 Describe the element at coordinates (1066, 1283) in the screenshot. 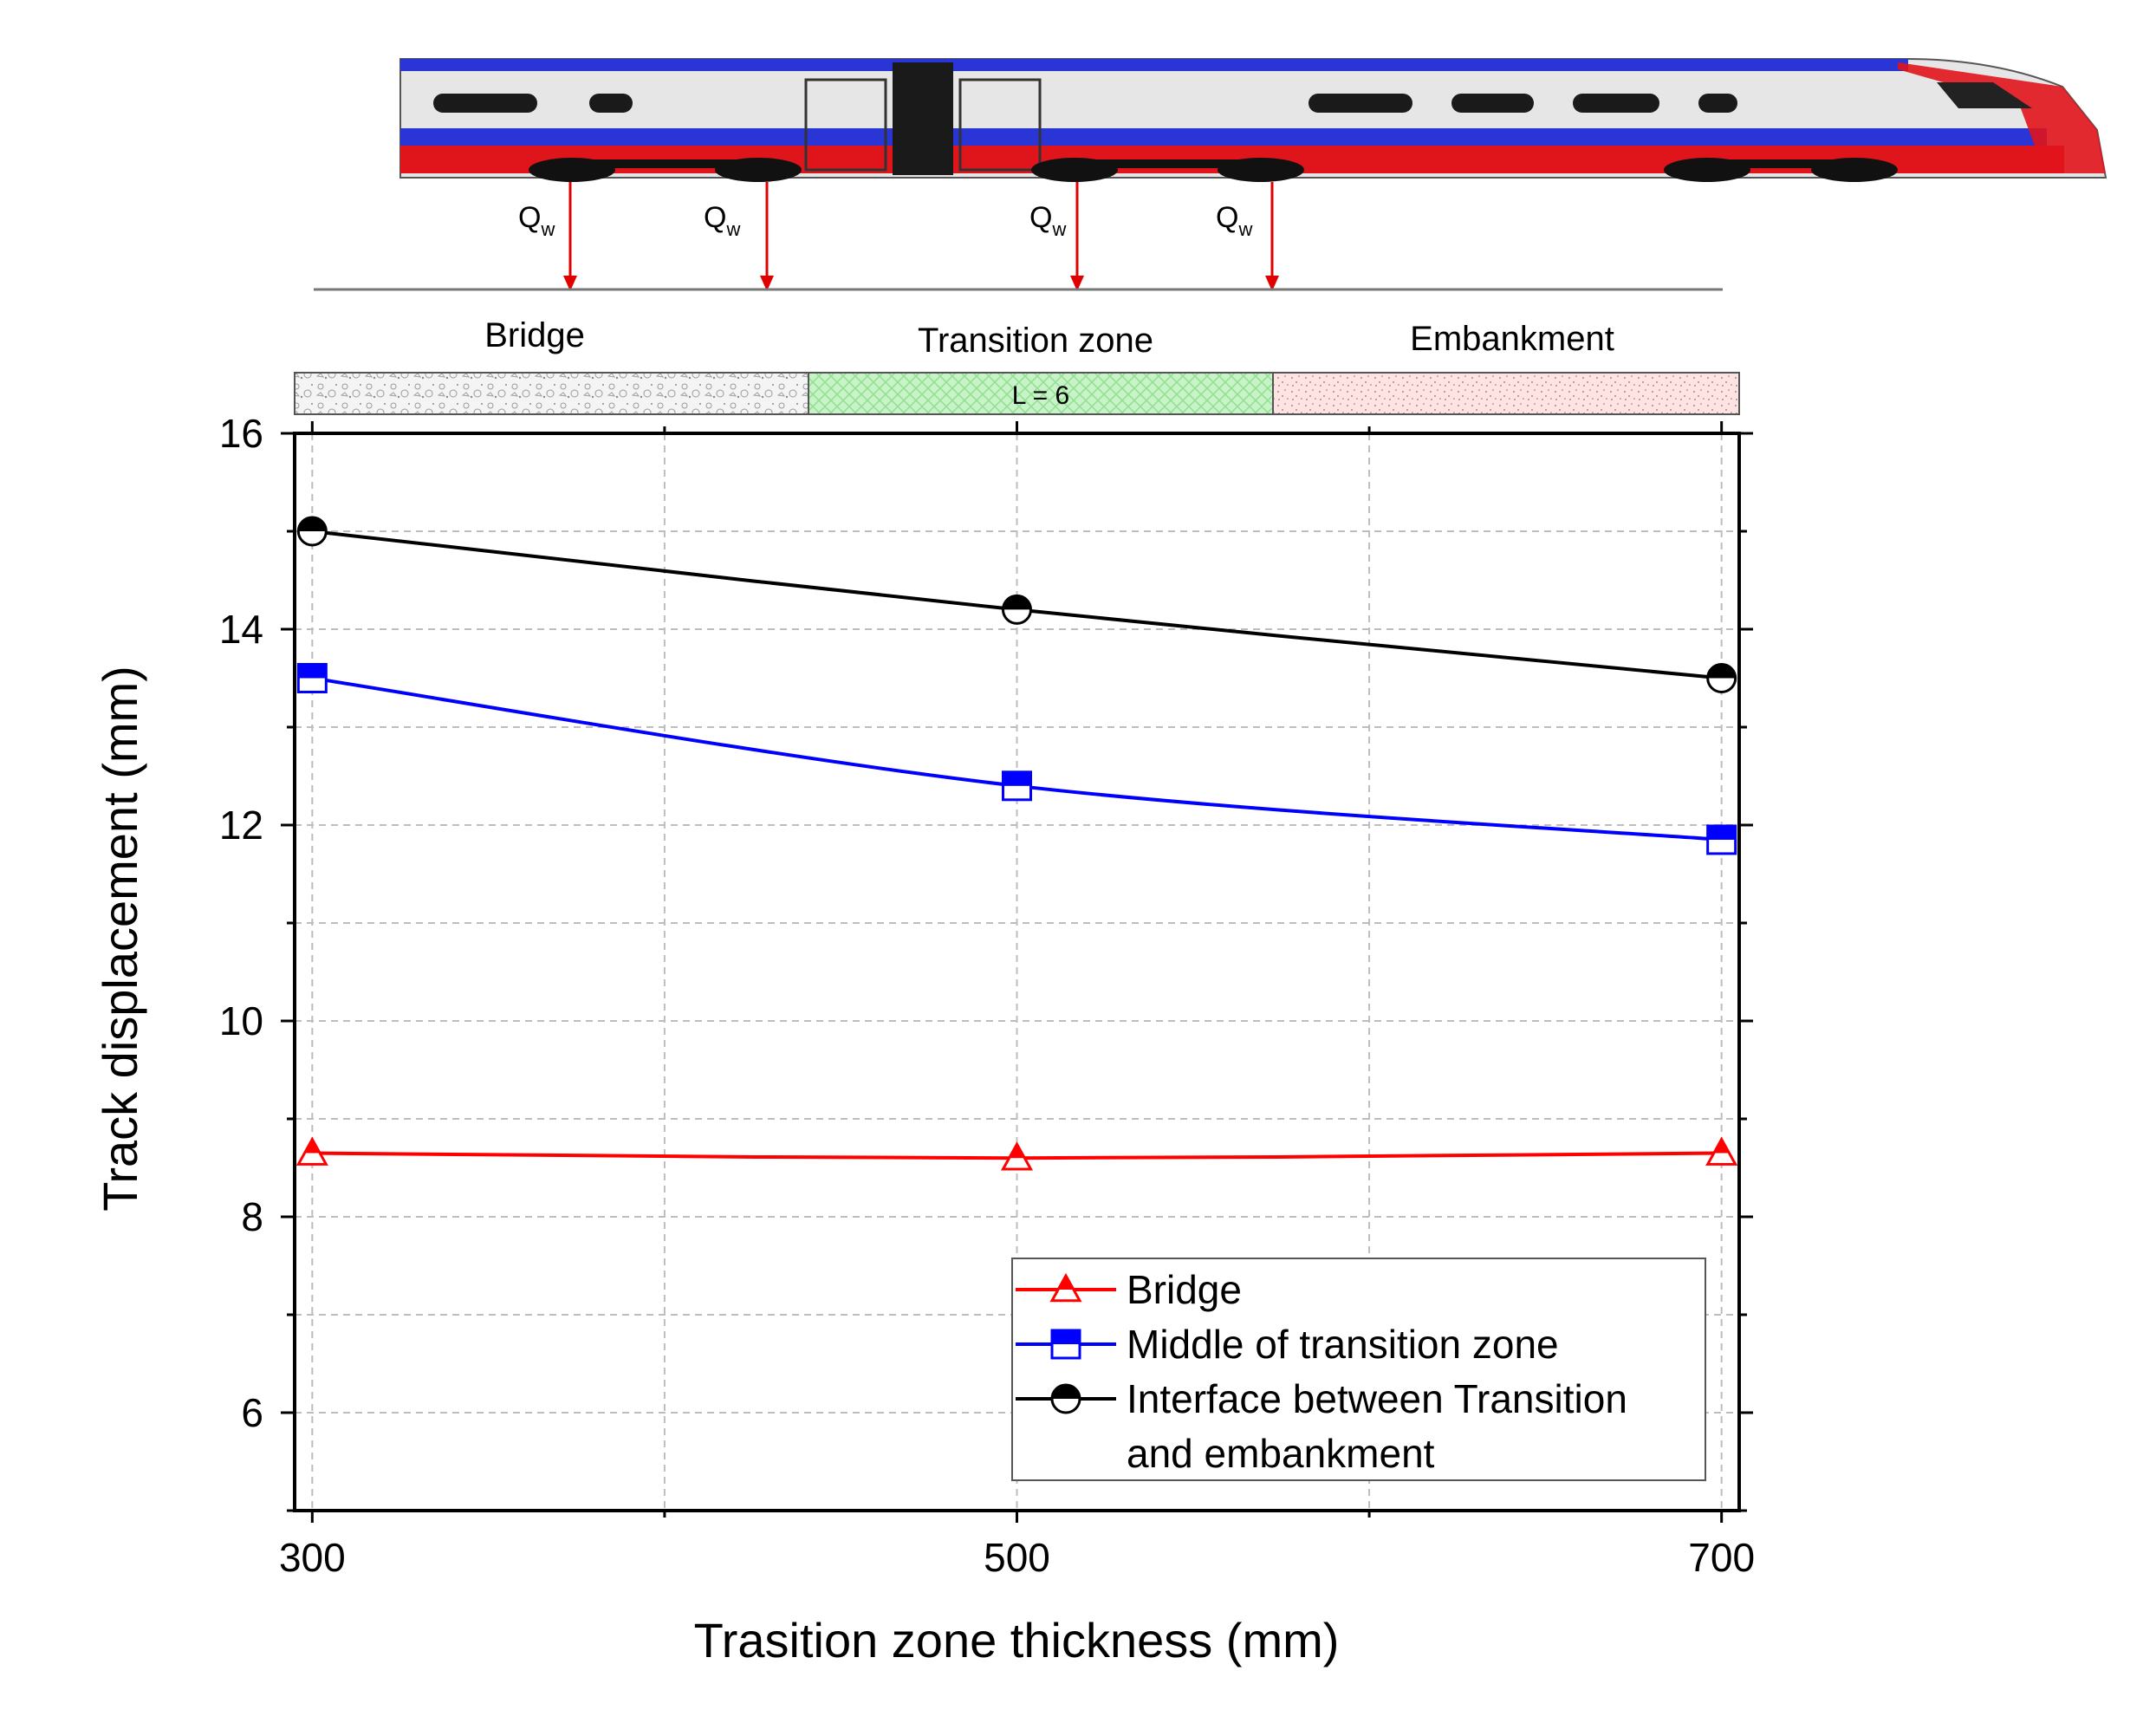

I see `legend-marker-bridge-fill` at that location.